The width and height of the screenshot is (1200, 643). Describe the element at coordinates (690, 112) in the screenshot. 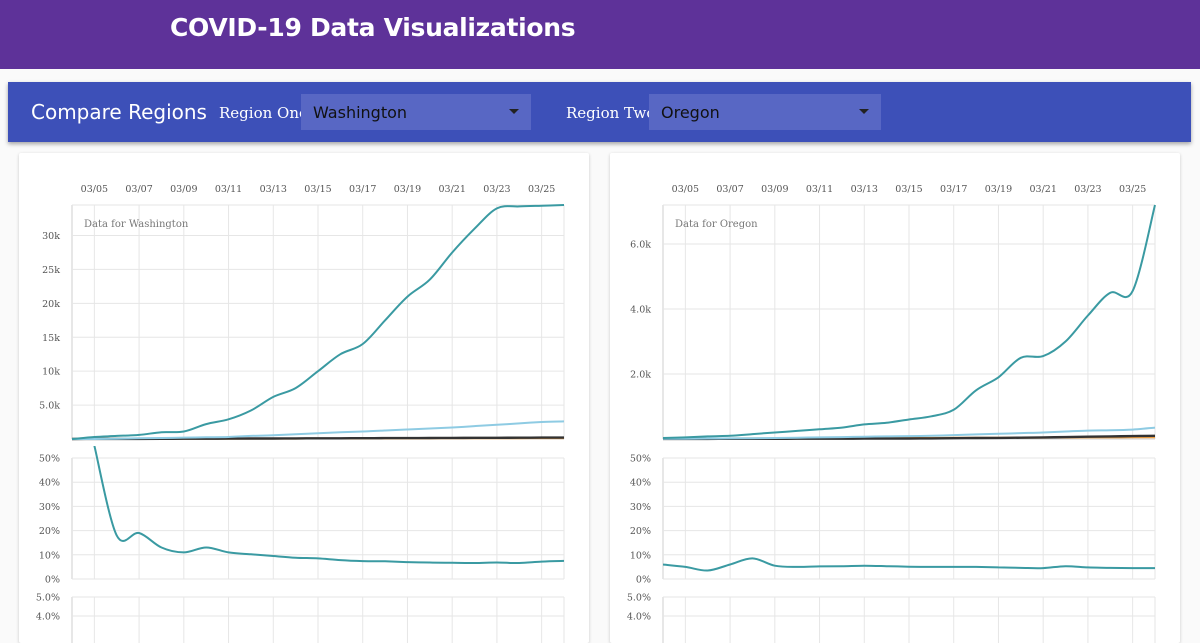

I see `region-two-value: Oregon` at that location.